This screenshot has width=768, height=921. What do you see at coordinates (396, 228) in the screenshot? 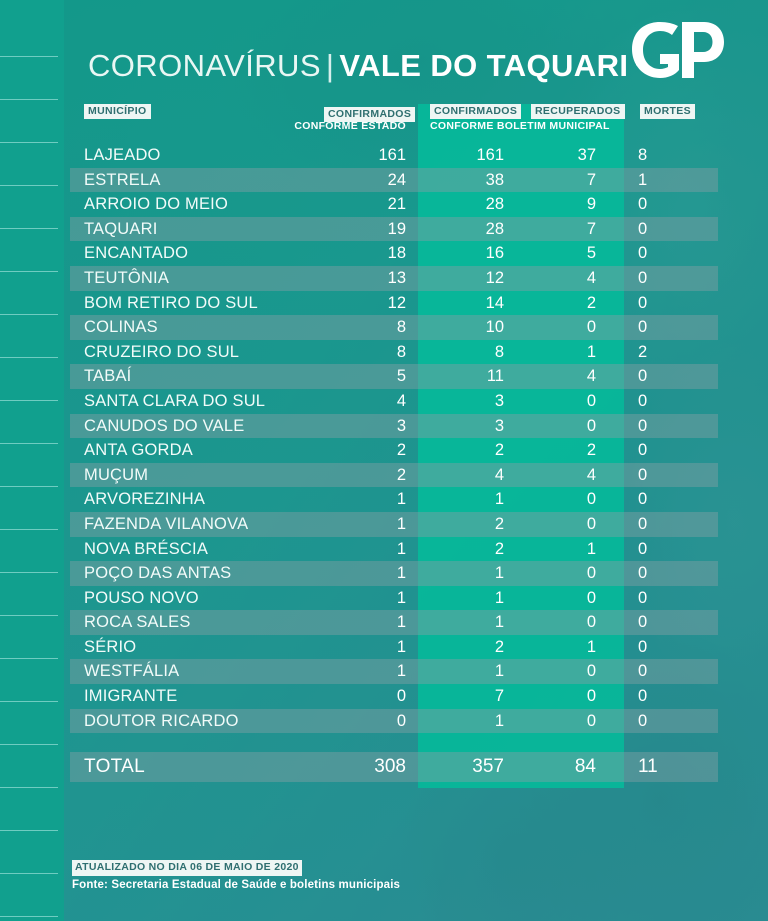
I see `row-confirmados-estado: 19` at bounding box center [396, 228].